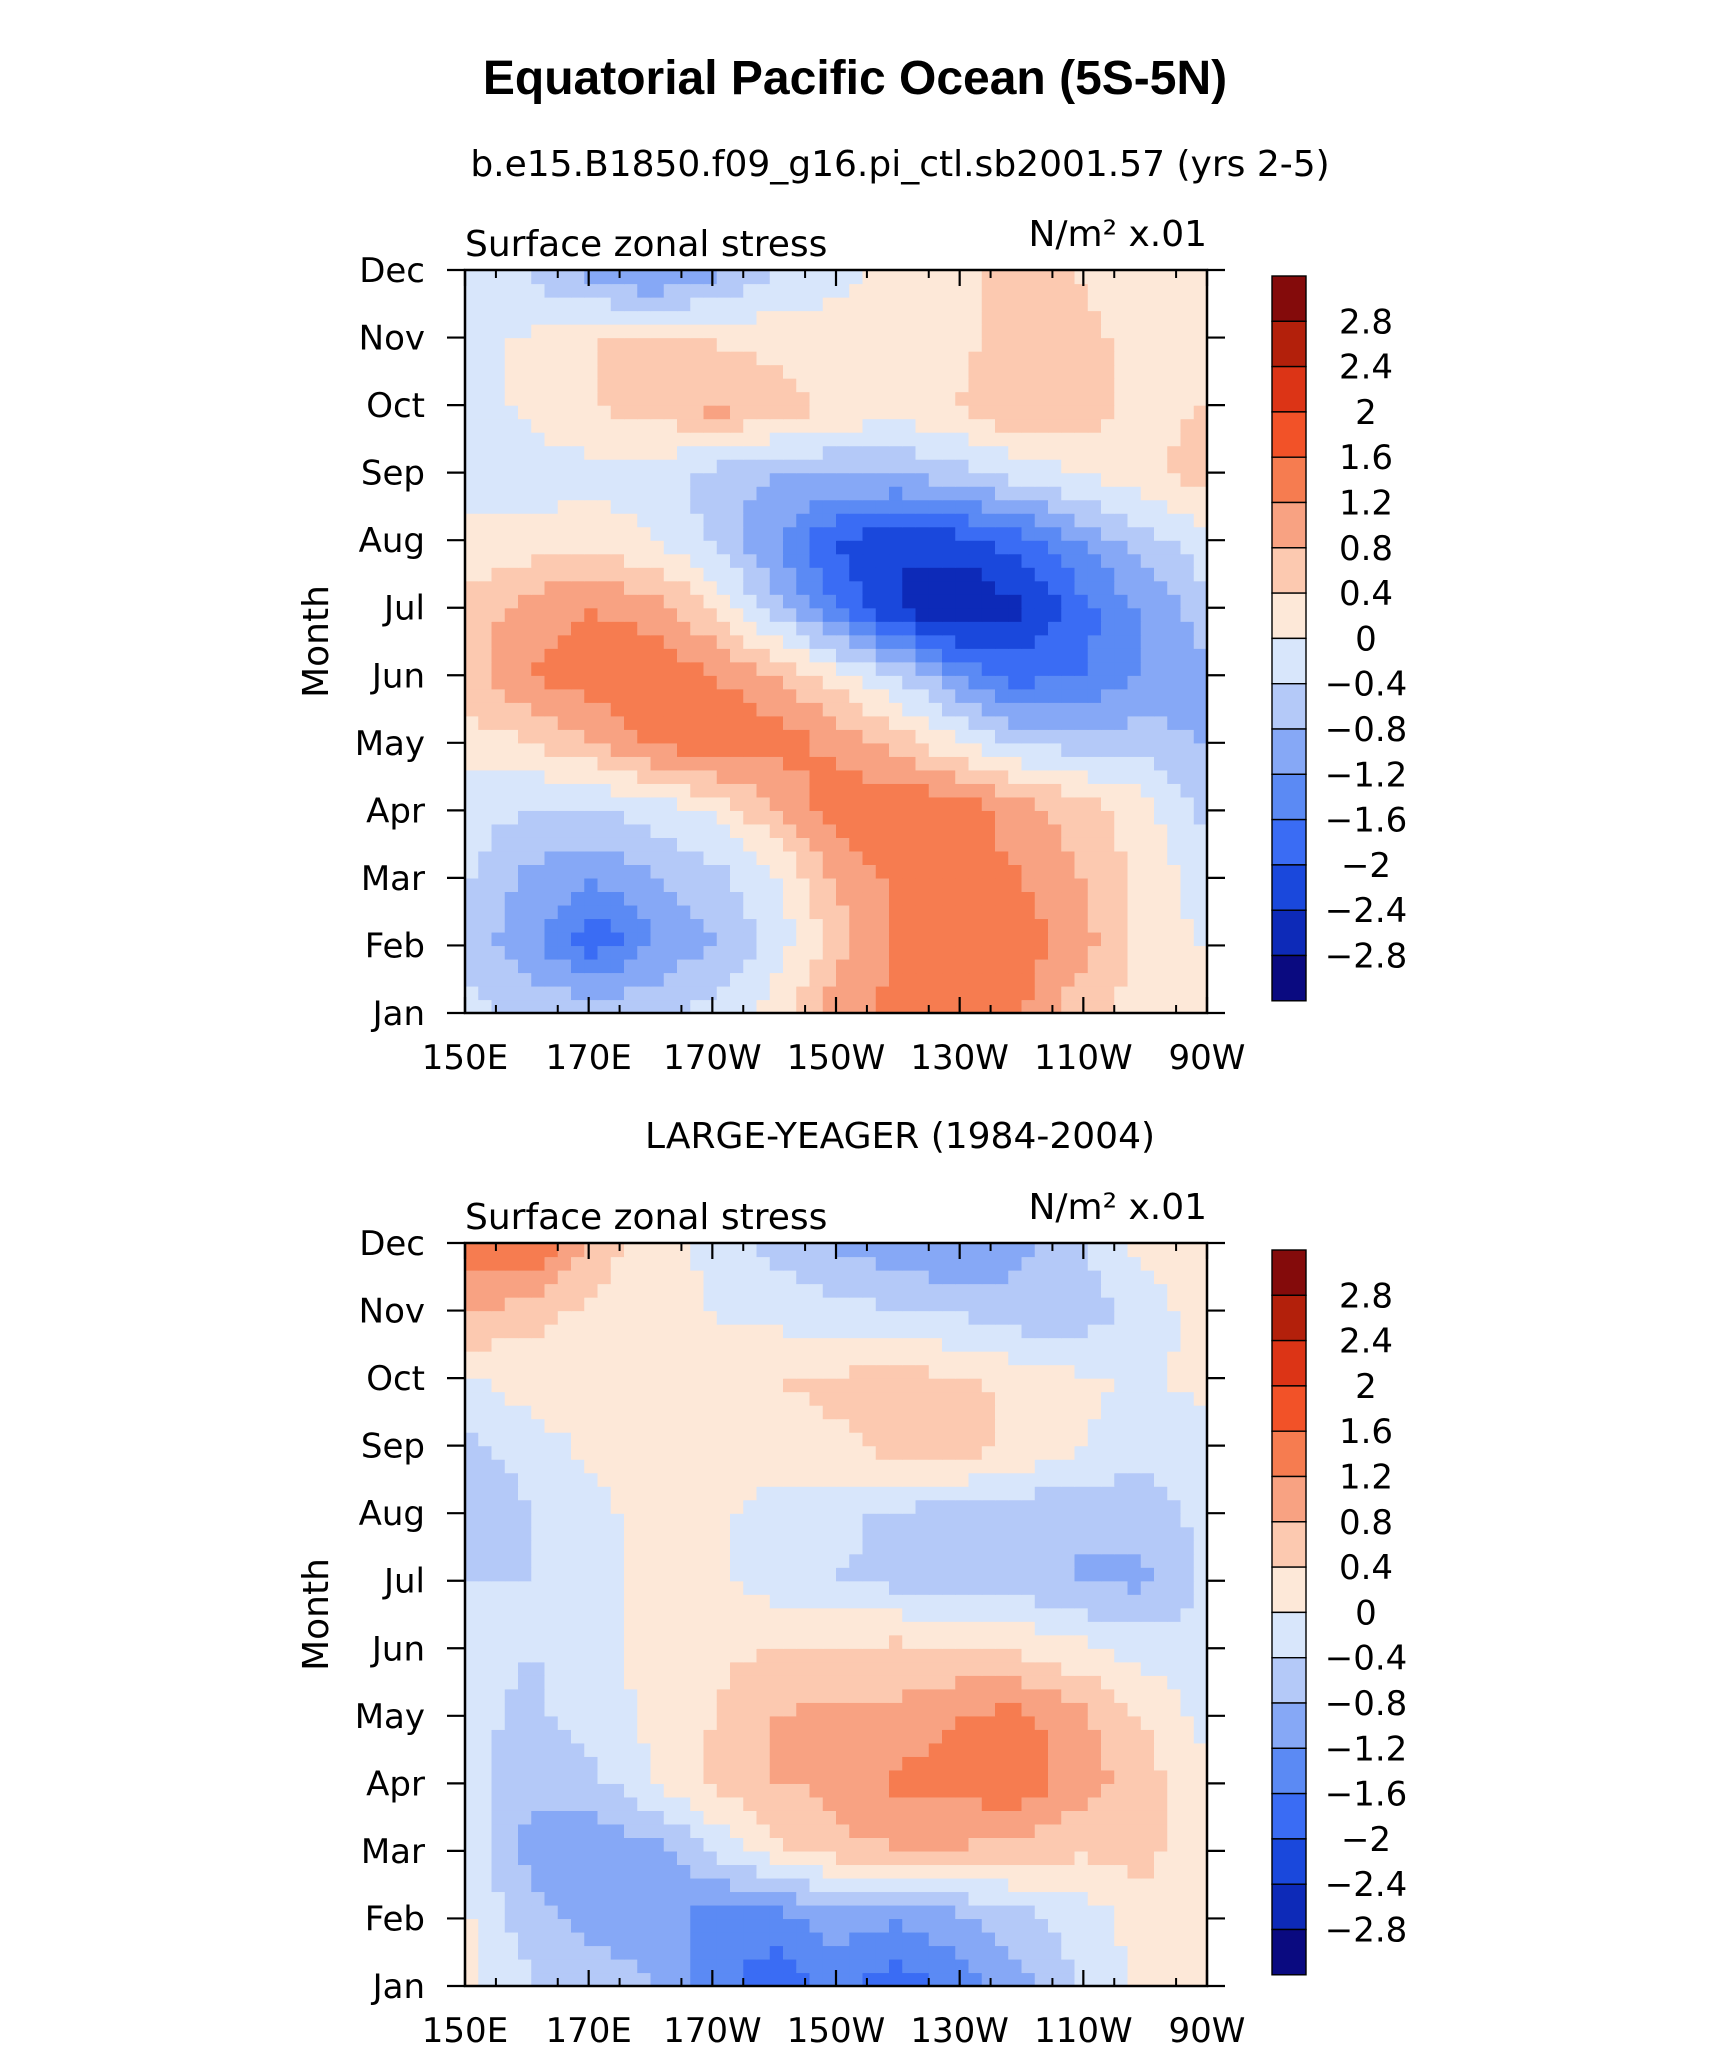  What do you see at coordinates (1366, 730) in the screenshot?
I see `colorbar-label: −0.8` at bounding box center [1366, 730].